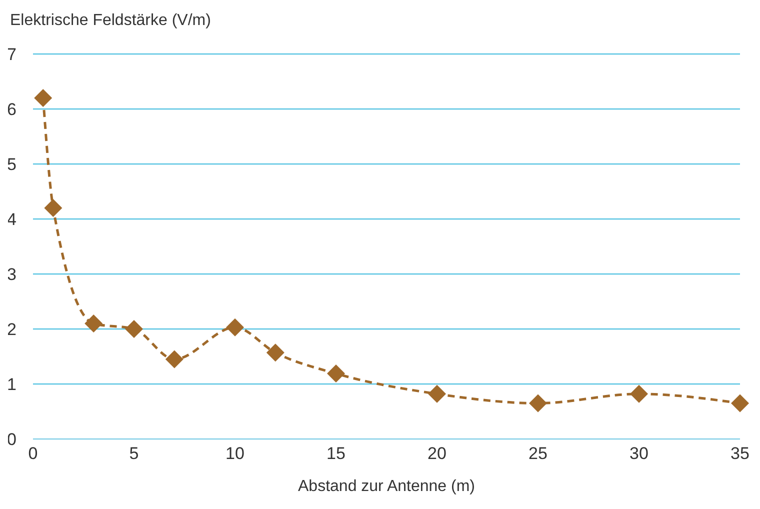 This screenshot has width=760, height=509. I want to click on x-tick-label: 30, so click(639, 454).